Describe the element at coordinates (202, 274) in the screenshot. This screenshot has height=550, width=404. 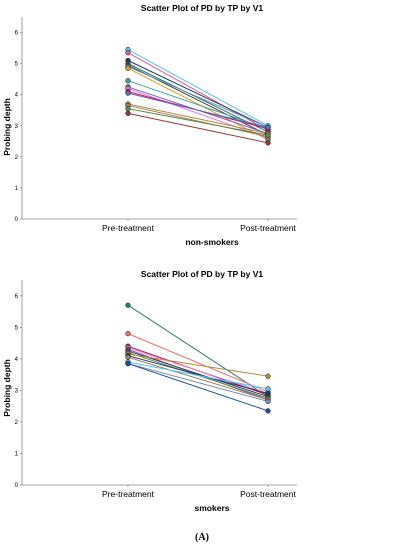
I see `chart-2-title: Scatter Plot of PD by TP by V1` at that location.